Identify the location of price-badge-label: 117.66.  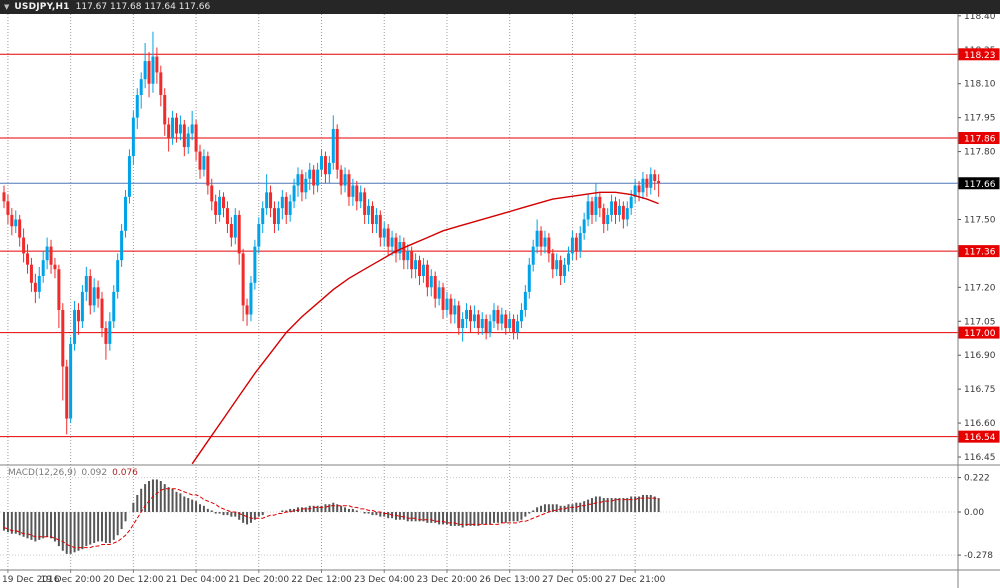
(980, 185).